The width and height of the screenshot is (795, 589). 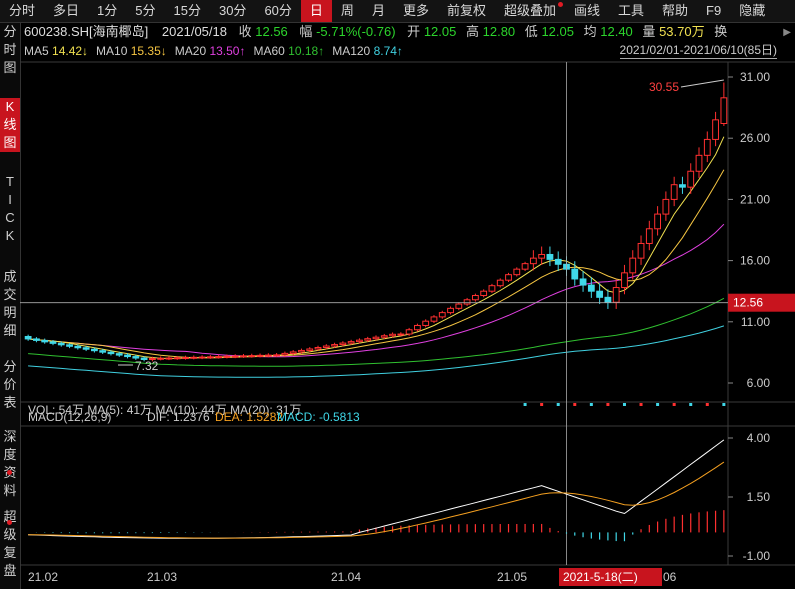 What do you see at coordinates (755, 138) in the screenshot?
I see `price-tick-label: 26.00` at bounding box center [755, 138].